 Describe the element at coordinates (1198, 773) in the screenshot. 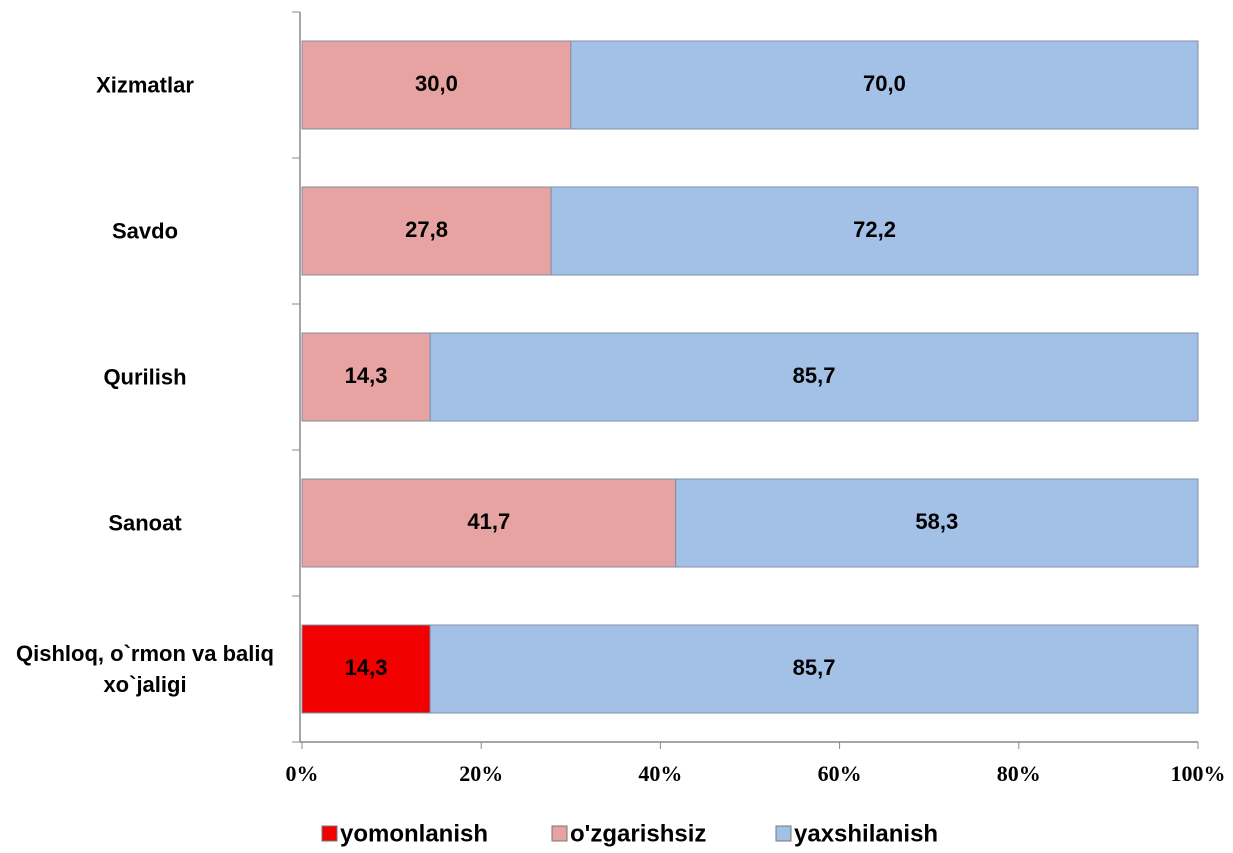

I see `x-tick-label: 100%` at that location.